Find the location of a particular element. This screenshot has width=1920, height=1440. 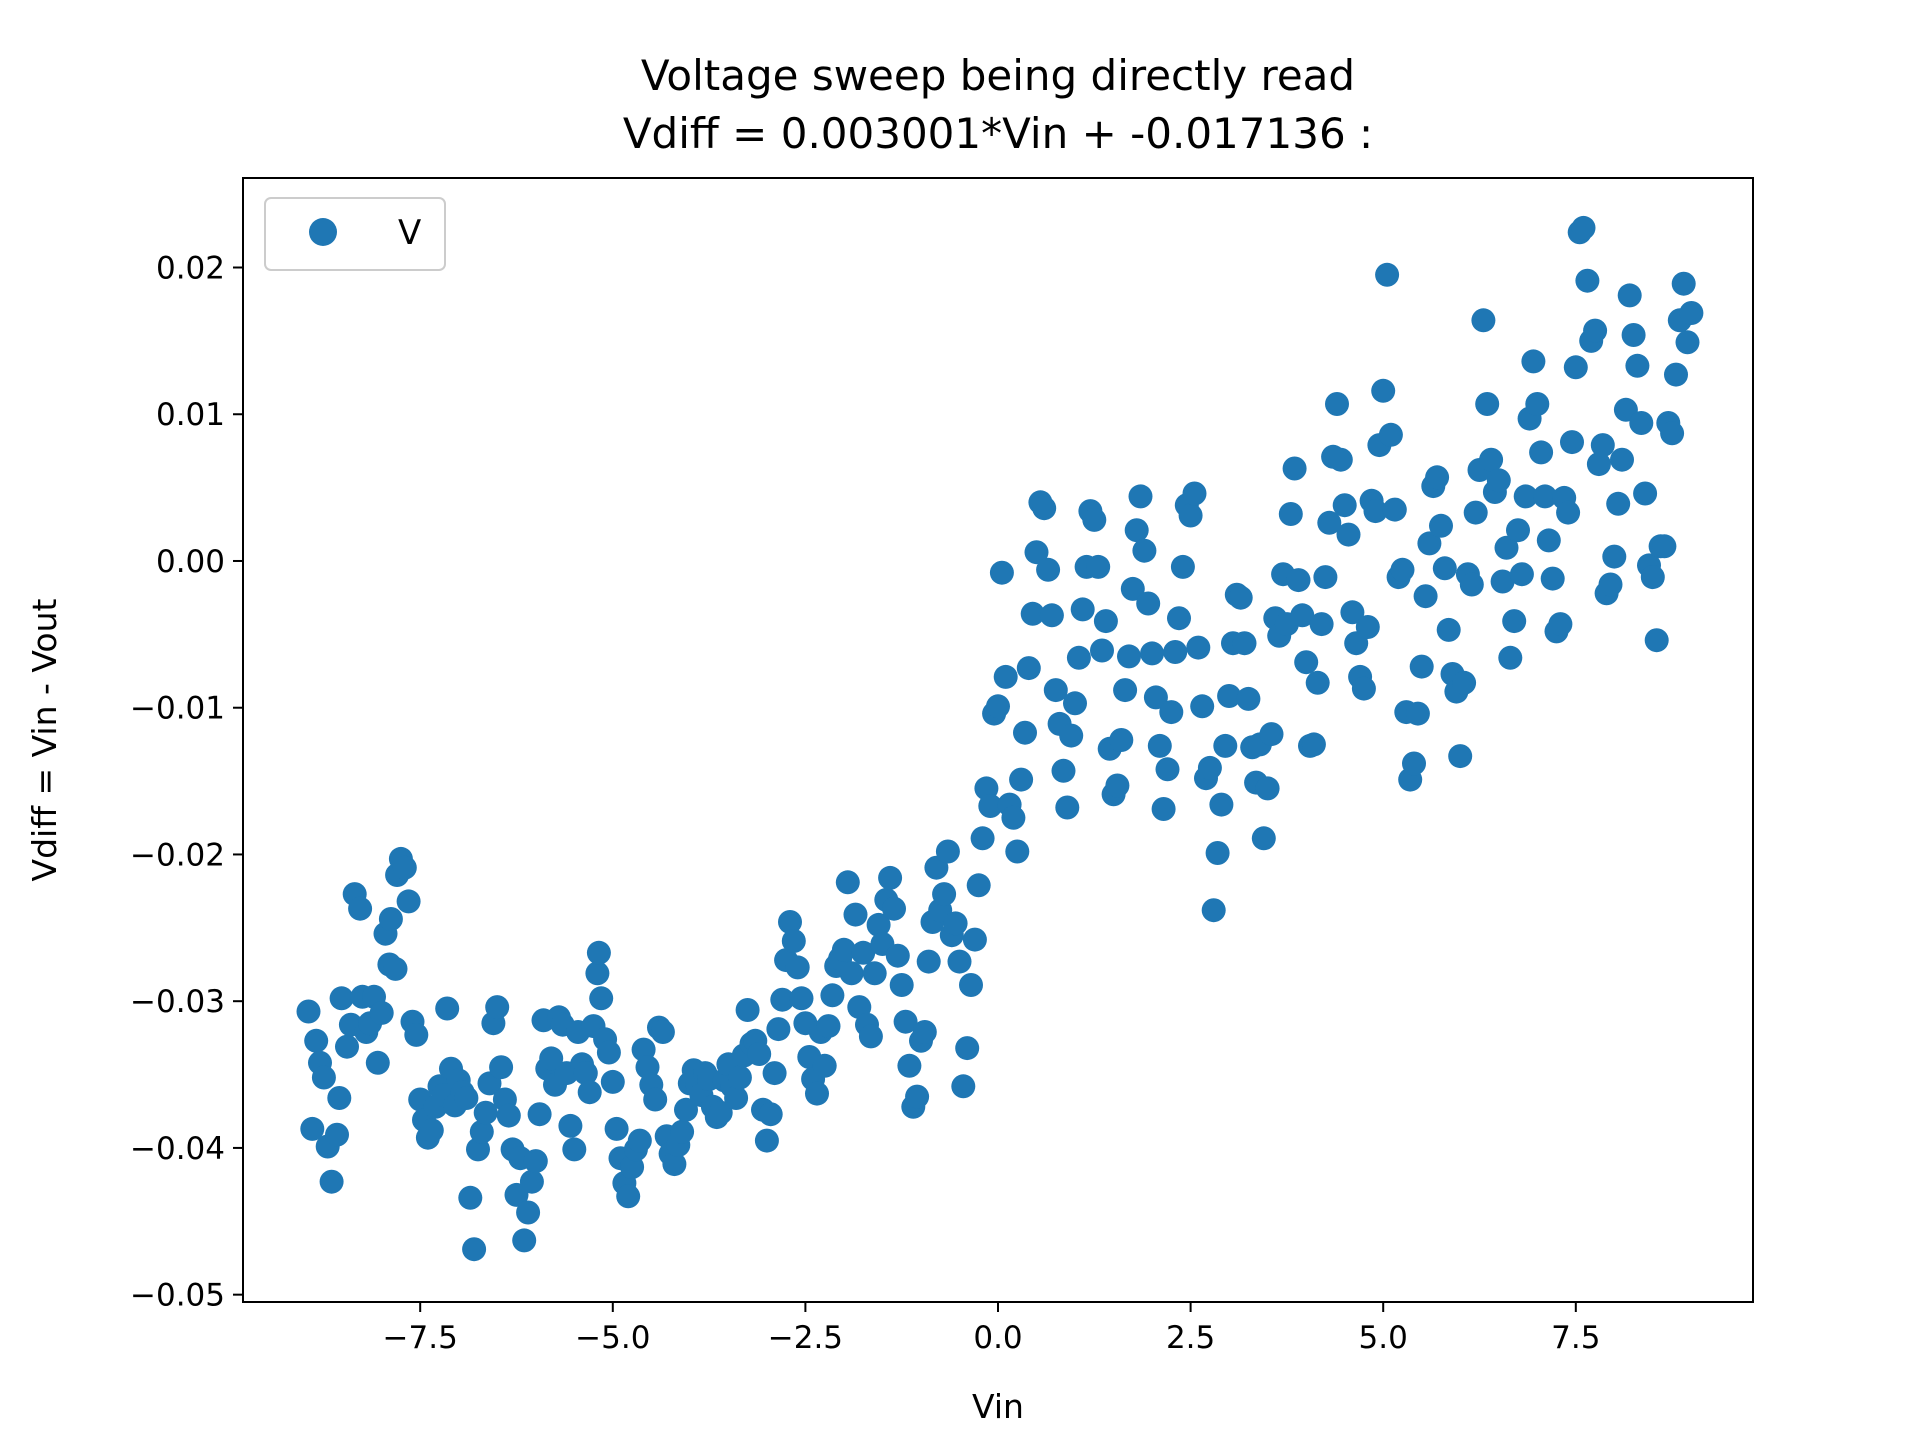

x-tick-label: 0.0 is located at coordinates (997, 1338).